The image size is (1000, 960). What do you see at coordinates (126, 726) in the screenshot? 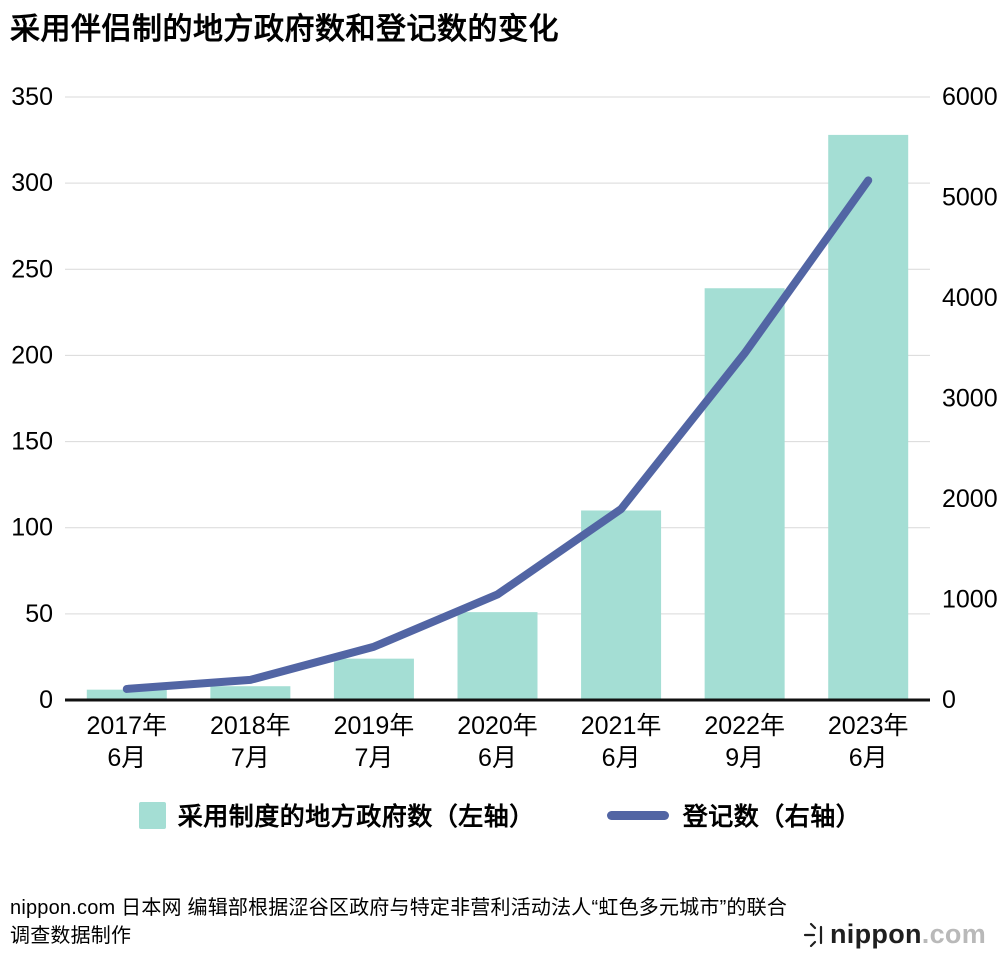
I see `x-axis-label-year: 2017年` at bounding box center [126, 726].